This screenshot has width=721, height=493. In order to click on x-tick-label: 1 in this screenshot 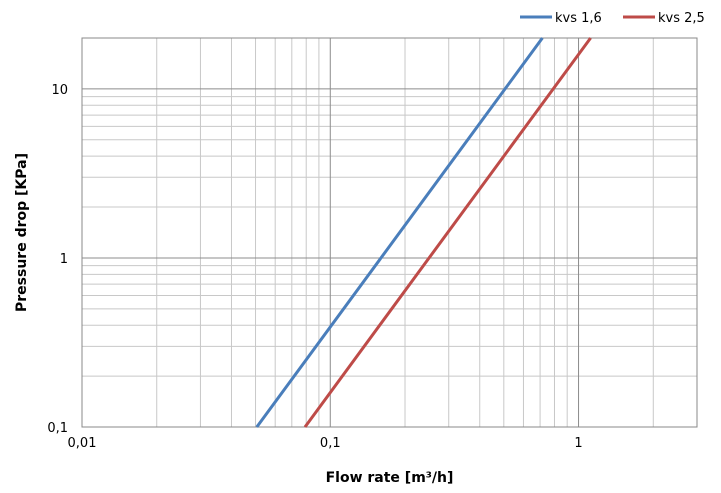, I will do `click(578, 443)`.